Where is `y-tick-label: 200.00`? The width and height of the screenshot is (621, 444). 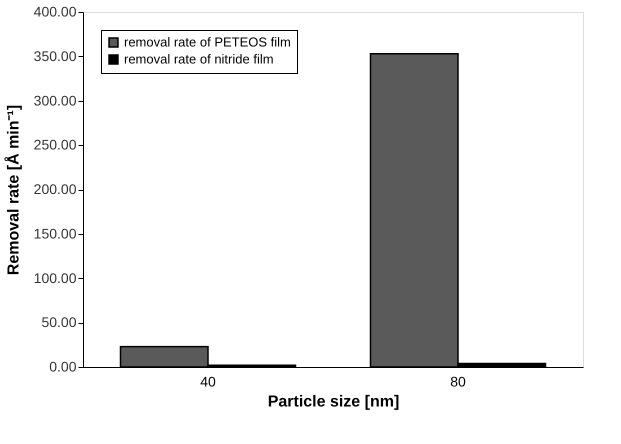 y-tick-label: 200.00 is located at coordinates (55, 189).